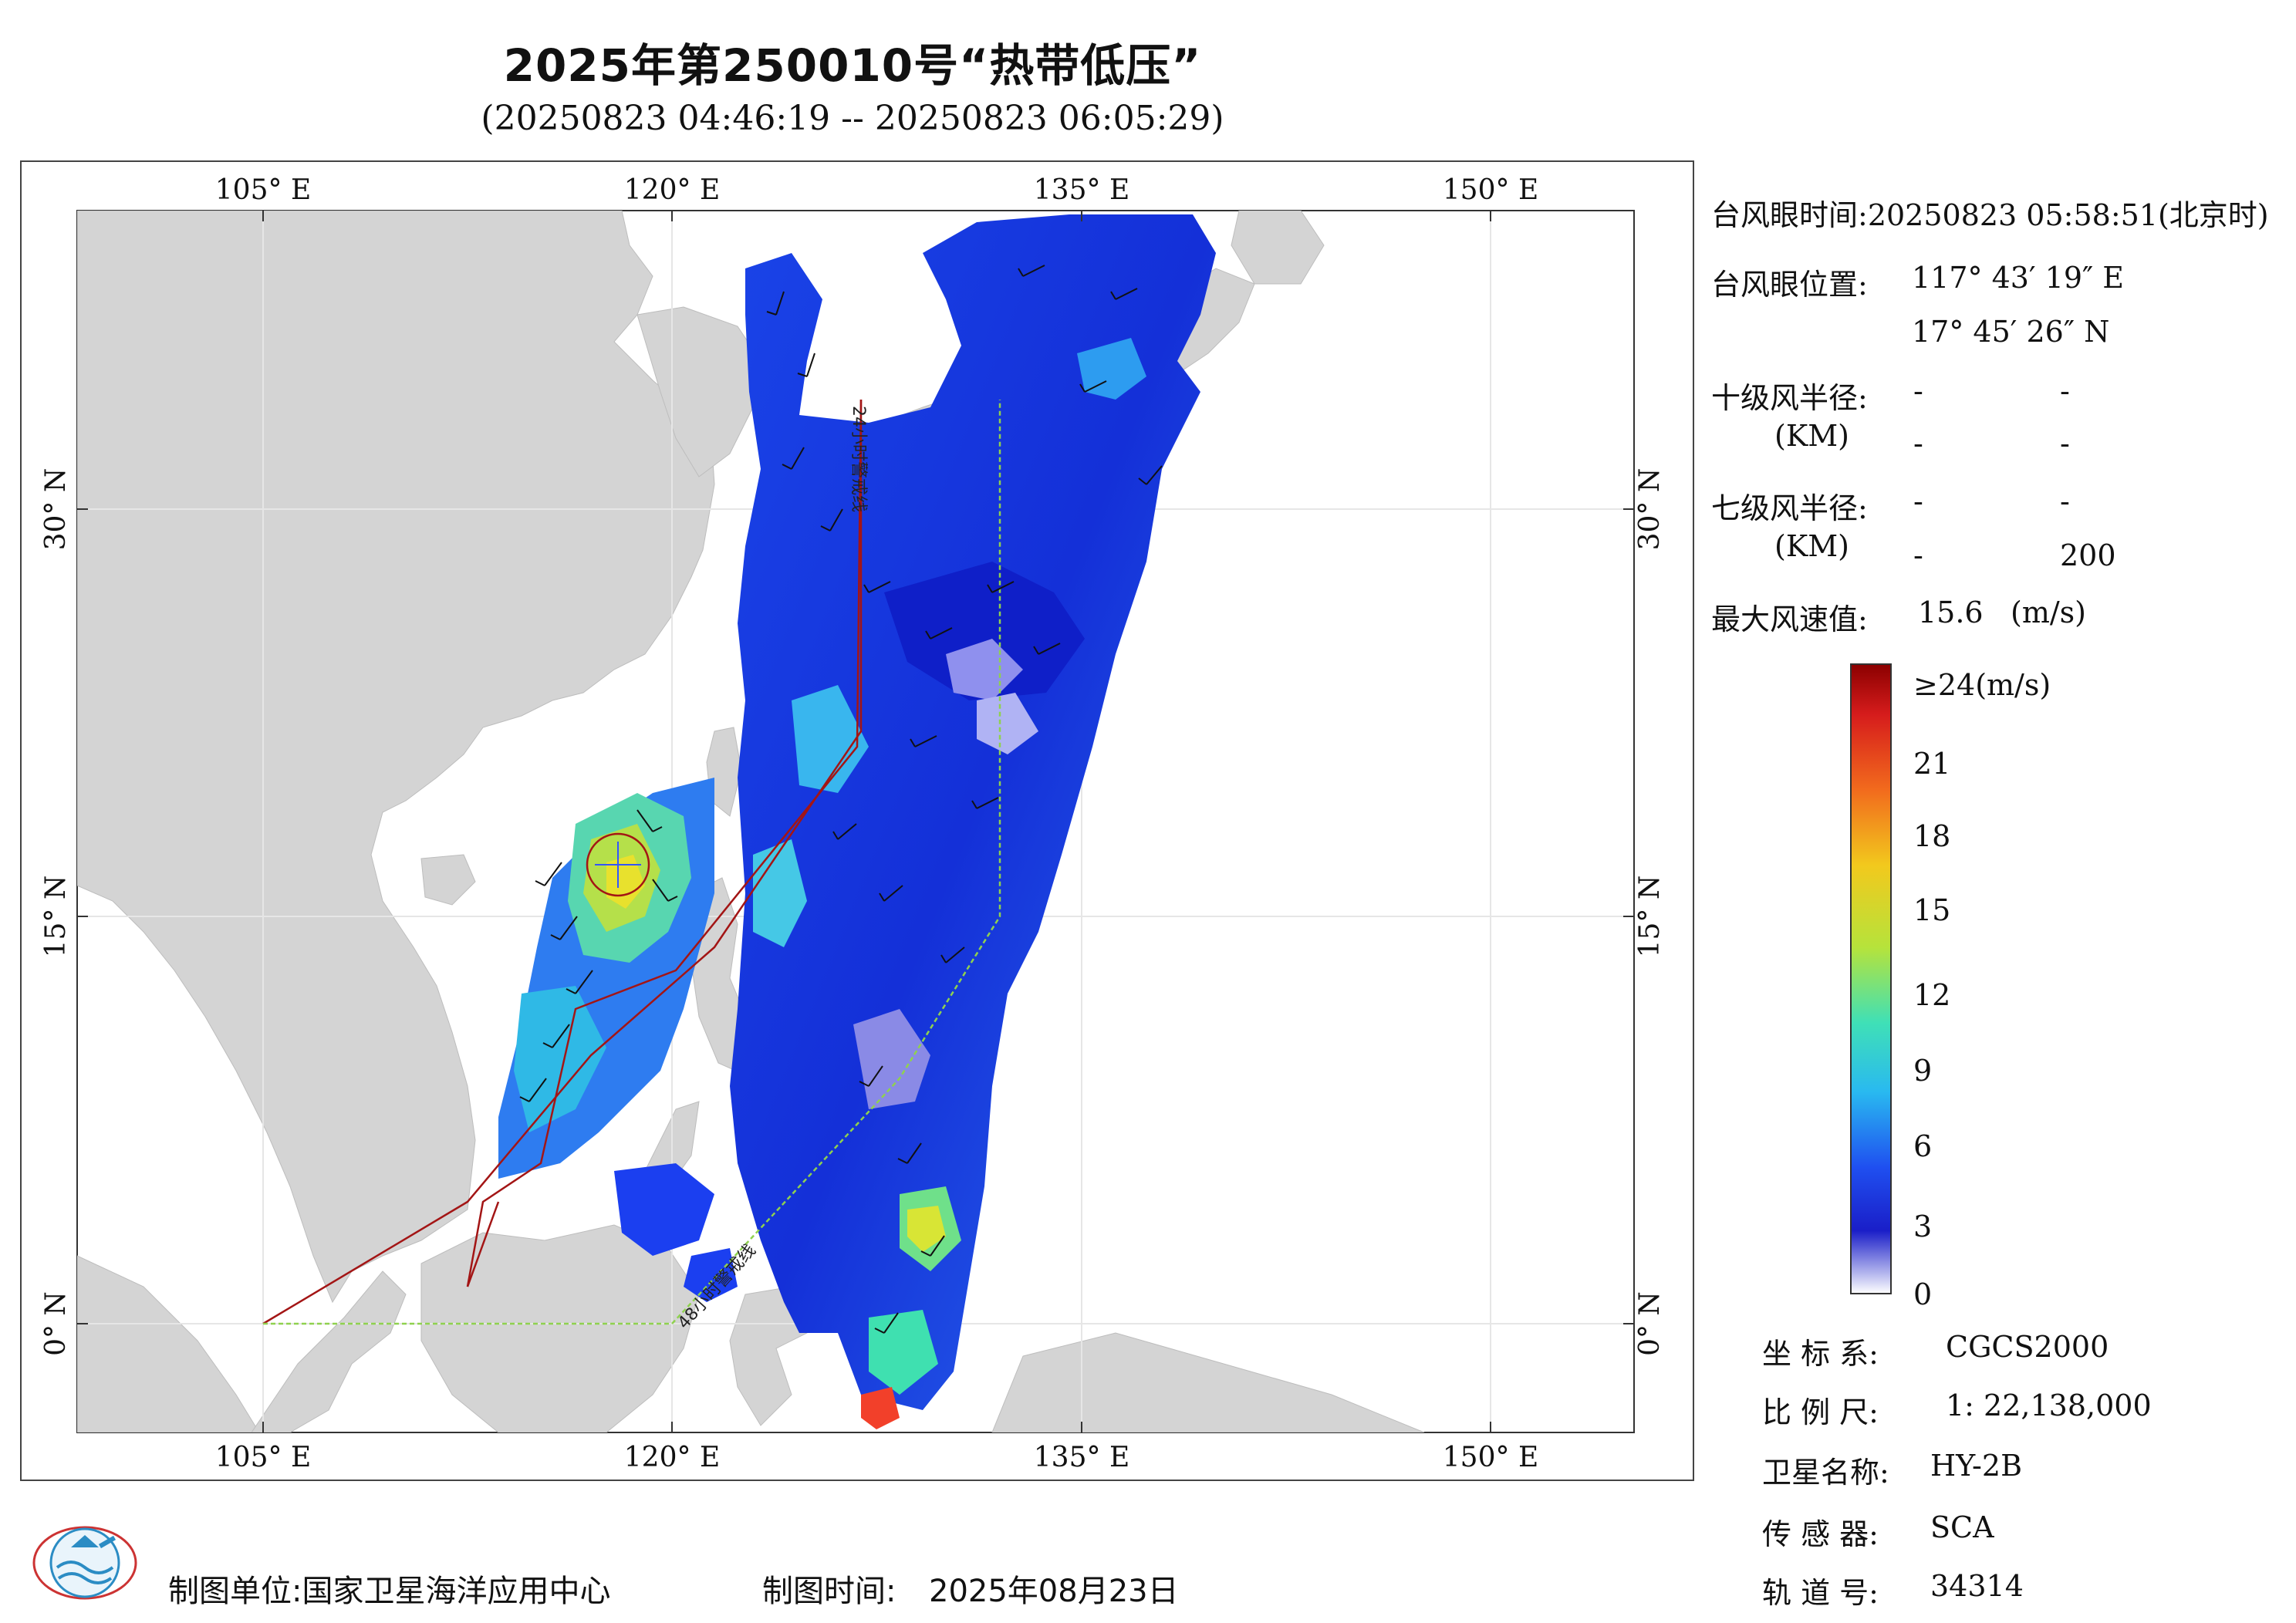 The height and width of the screenshot is (1623, 2296). Describe the element at coordinates (263, 190) in the screenshot. I see `lon-label-top-105: 105° E` at that location.